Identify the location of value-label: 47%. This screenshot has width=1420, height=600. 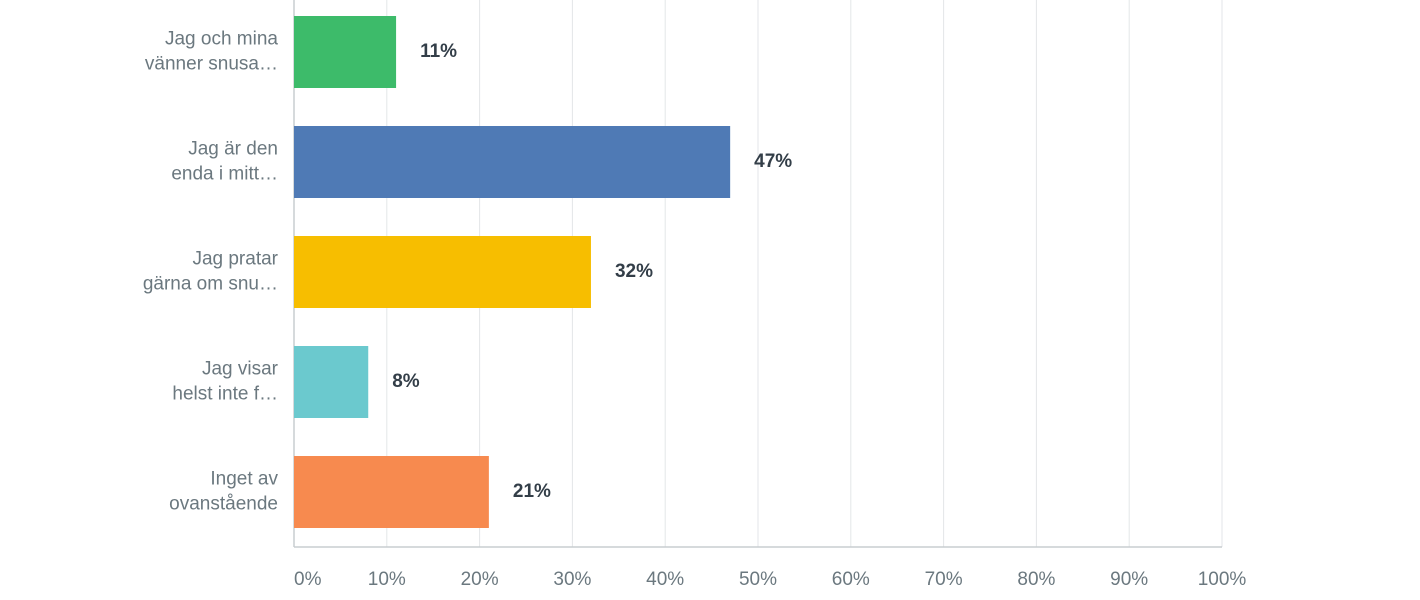
(773, 161).